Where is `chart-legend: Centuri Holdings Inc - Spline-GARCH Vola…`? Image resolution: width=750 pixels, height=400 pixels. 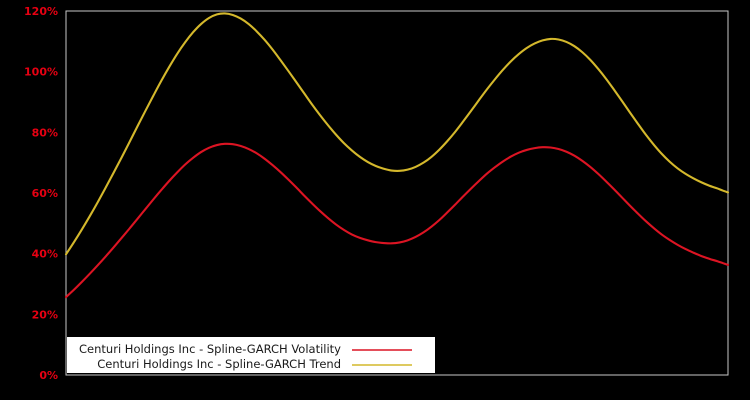
chart-legend: Centuri Holdings Inc - Spline-GARCH Vola… is located at coordinates (251, 355).